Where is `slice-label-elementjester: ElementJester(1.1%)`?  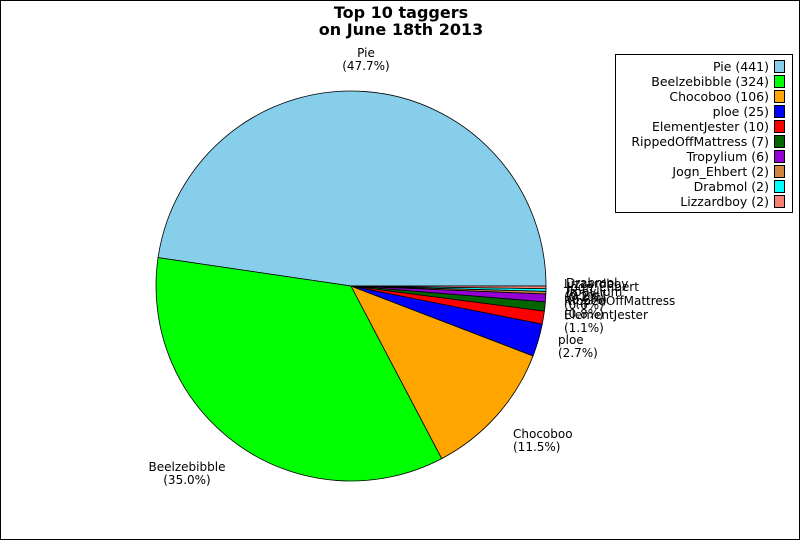
slice-label-elementjester: ElementJester(1.1%) is located at coordinates (606, 321).